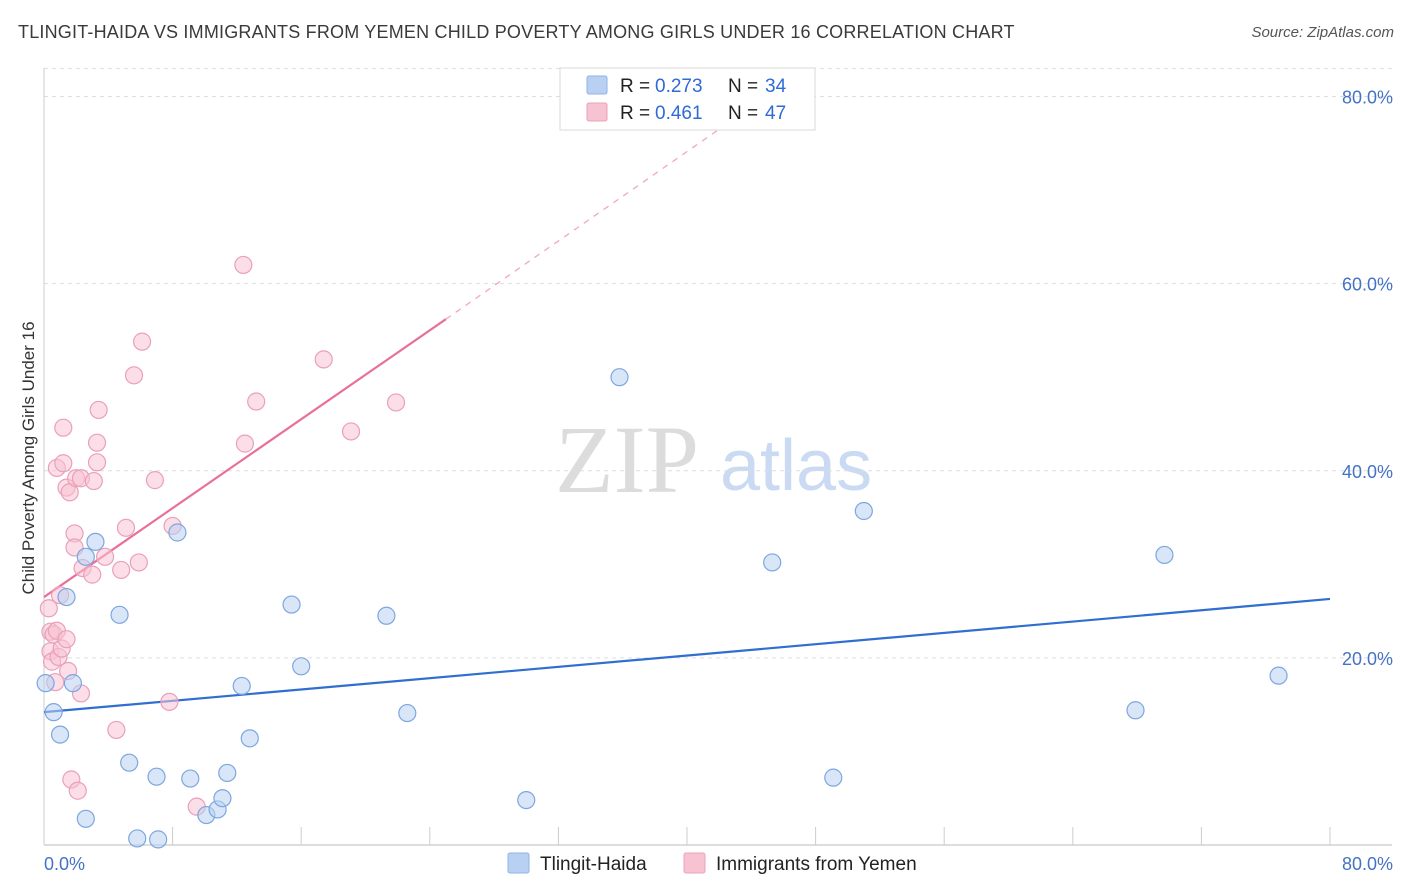  What do you see at coordinates (1322, 32) in the screenshot?
I see `source-label: Source: ZipAtlas.com` at bounding box center [1322, 32].